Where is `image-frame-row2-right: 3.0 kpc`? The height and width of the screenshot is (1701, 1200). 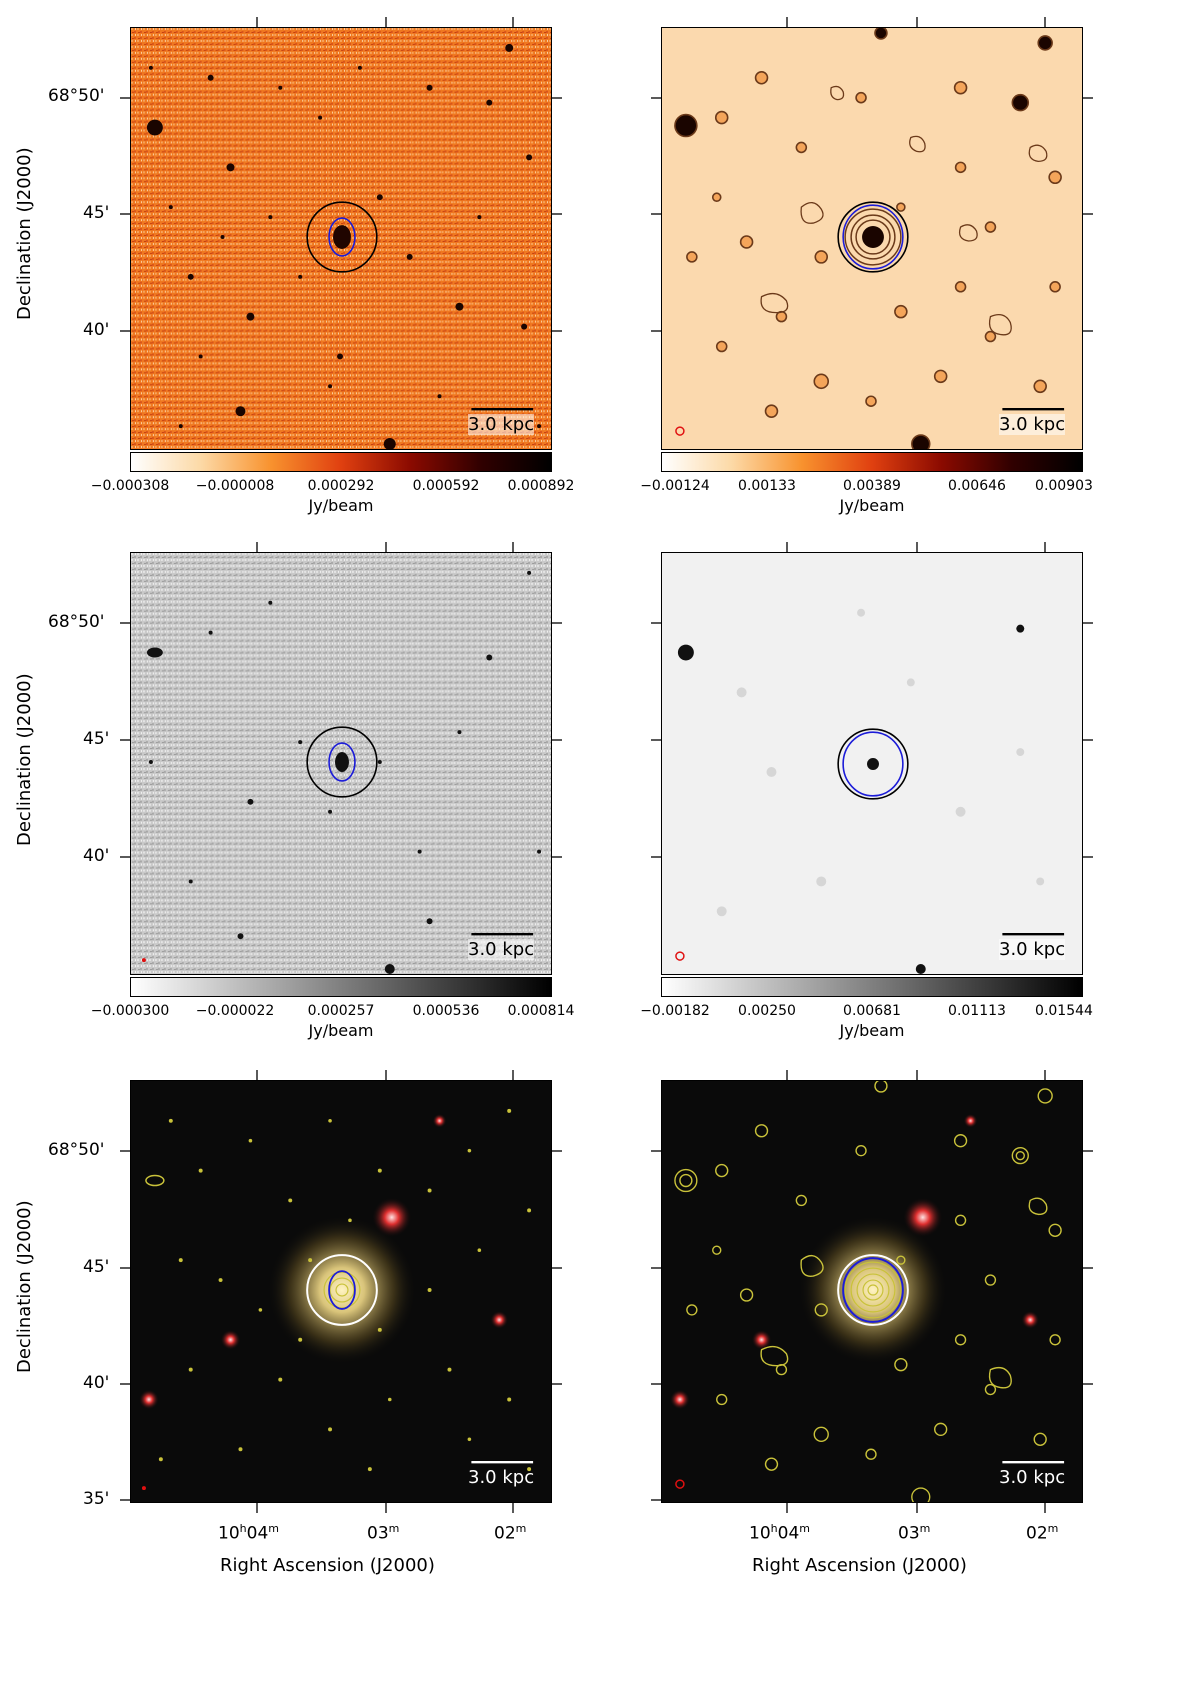 image-frame-row2-right: 3.0 kpc is located at coordinates (872, 763).